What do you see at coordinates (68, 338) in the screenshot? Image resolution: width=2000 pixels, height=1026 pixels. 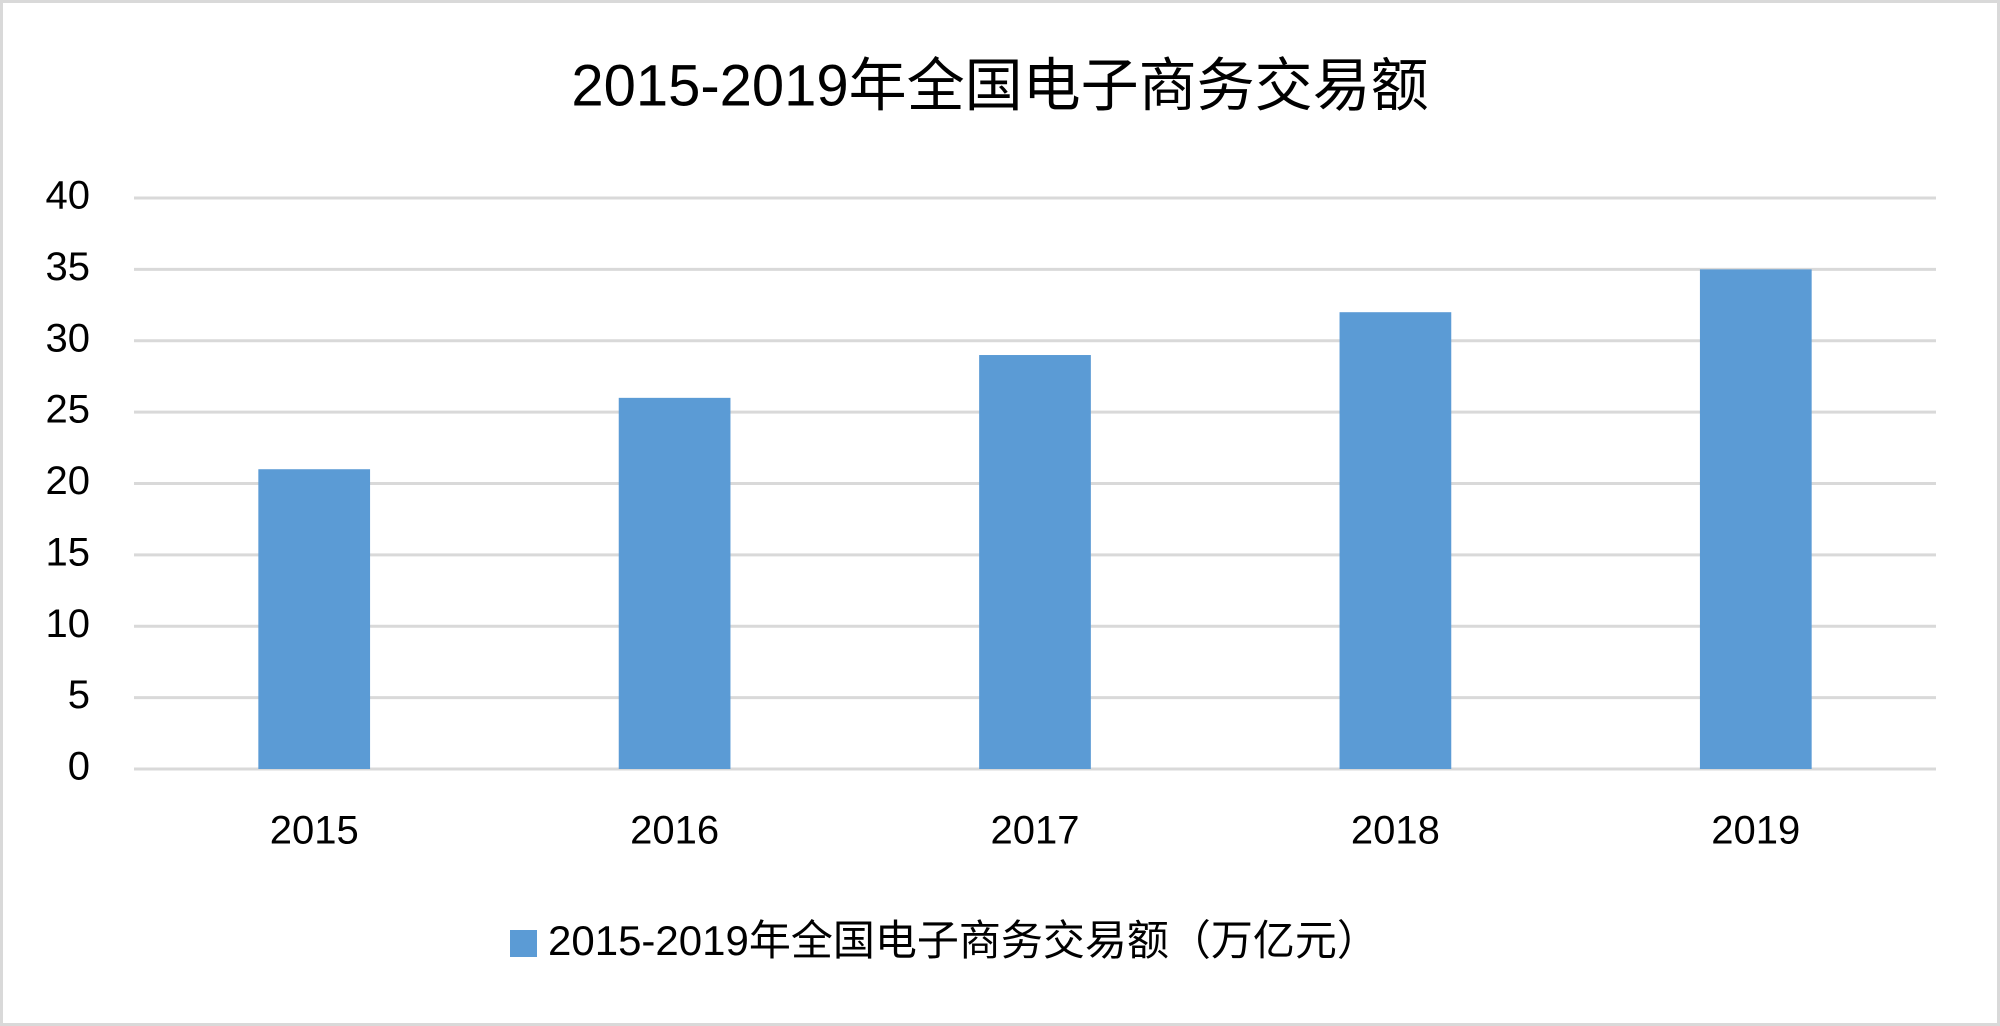 I see `y-tick-label: 30` at bounding box center [68, 338].